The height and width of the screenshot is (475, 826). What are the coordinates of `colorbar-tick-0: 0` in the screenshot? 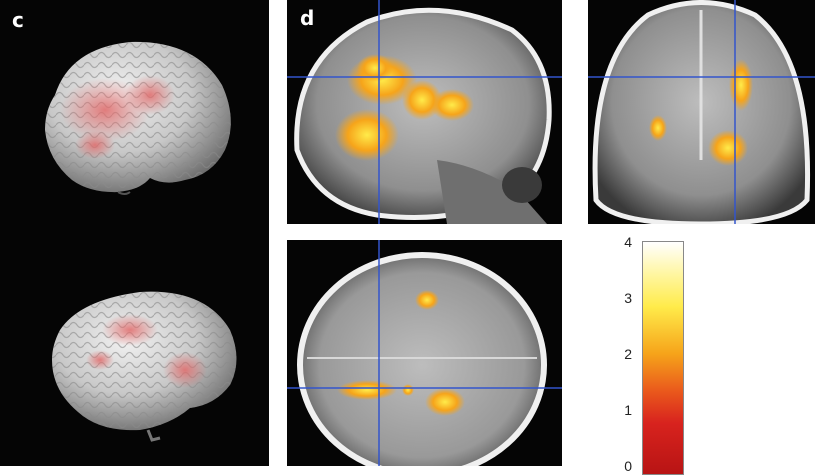 It's located at (628, 466).